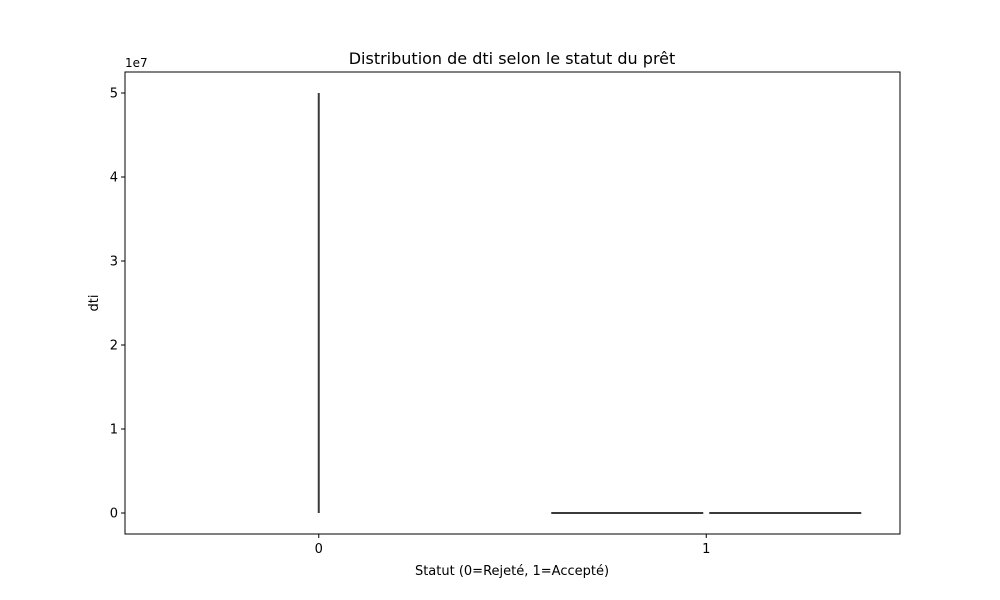 This screenshot has height=600, width=1000. What do you see at coordinates (114, 346) in the screenshot?
I see `y-tick-label: 2` at bounding box center [114, 346].